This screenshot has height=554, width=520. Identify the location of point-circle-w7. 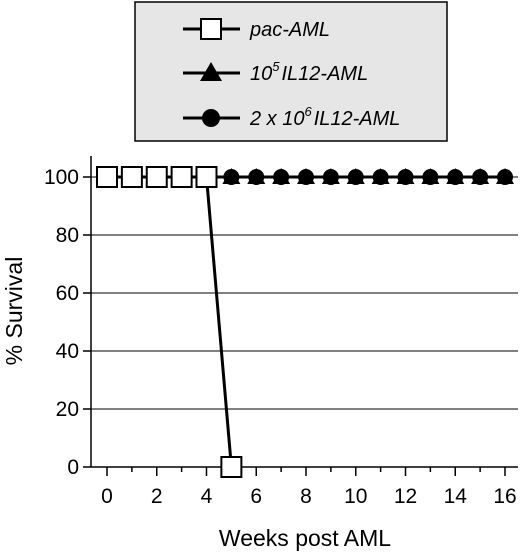
(281, 177).